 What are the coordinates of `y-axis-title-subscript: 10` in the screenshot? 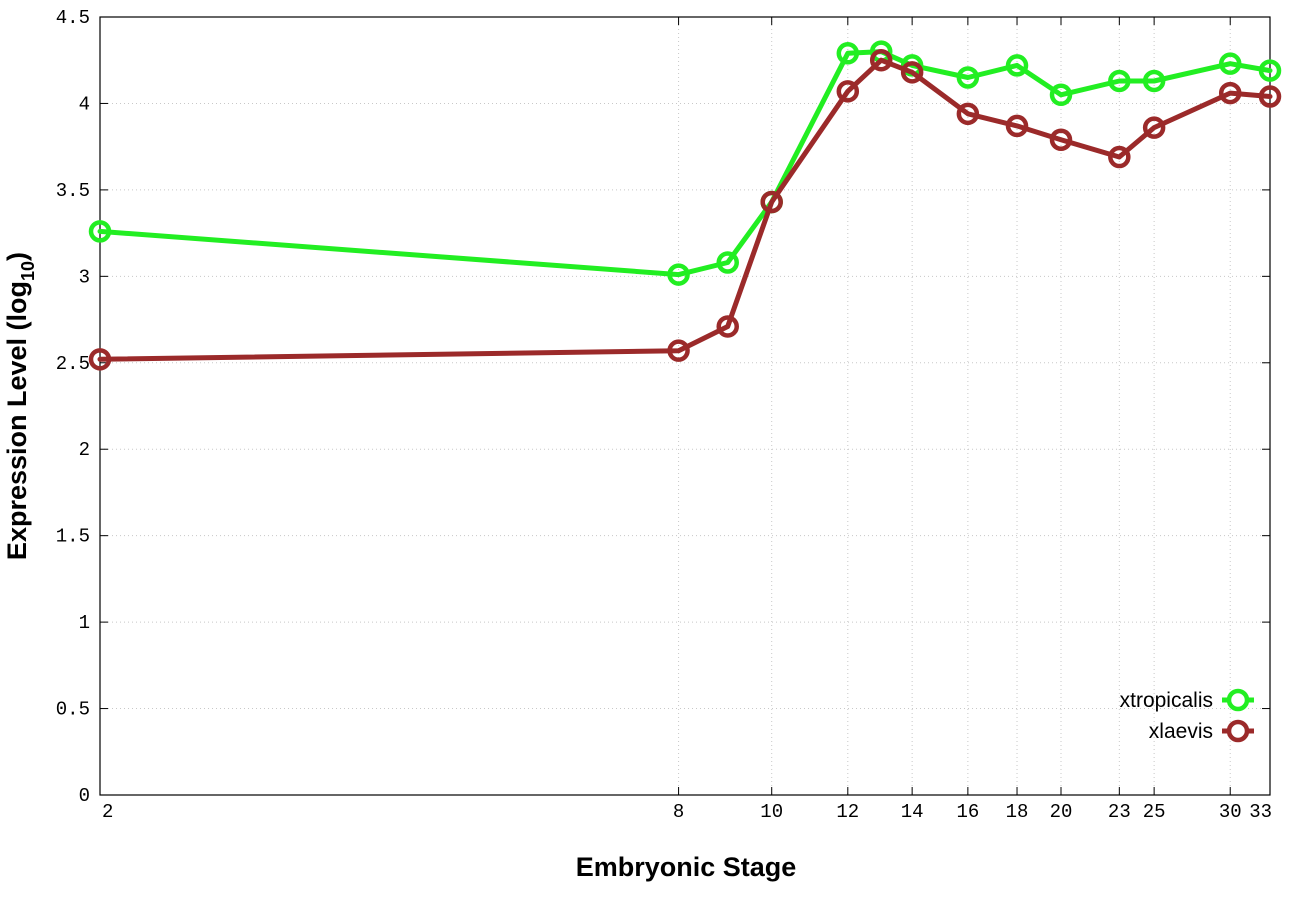 It's located at (28, 271).